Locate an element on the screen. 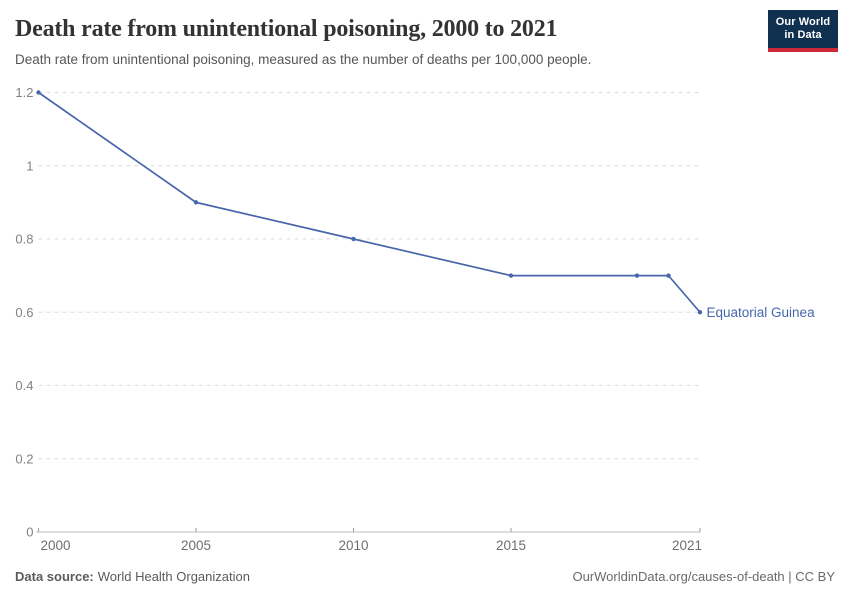 The width and height of the screenshot is (850, 600). owid-logo: Our World in Data is located at coordinates (803, 31).